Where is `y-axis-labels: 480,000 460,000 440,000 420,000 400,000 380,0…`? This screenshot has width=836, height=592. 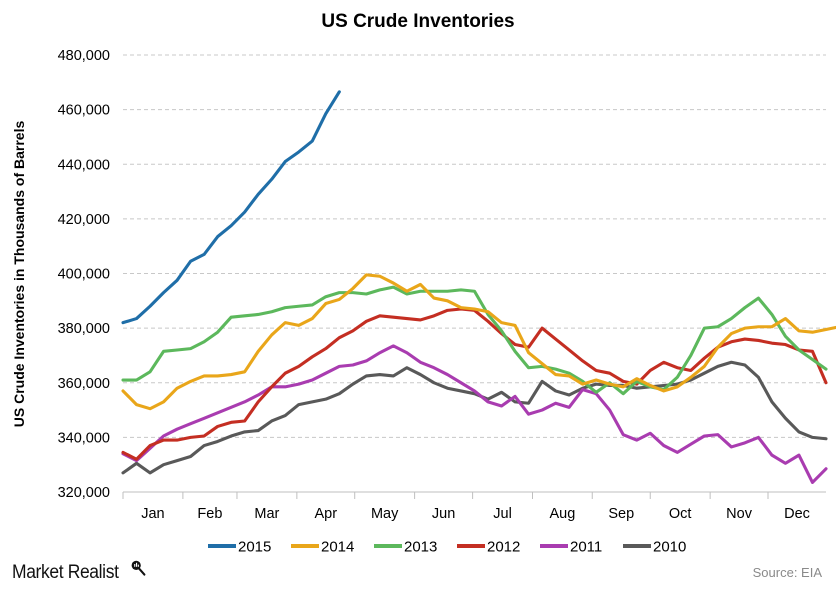 y-axis-labels: 480,000 460,000 440,000 420,000 400,000 380,0… is located at coordinates (84, 274).